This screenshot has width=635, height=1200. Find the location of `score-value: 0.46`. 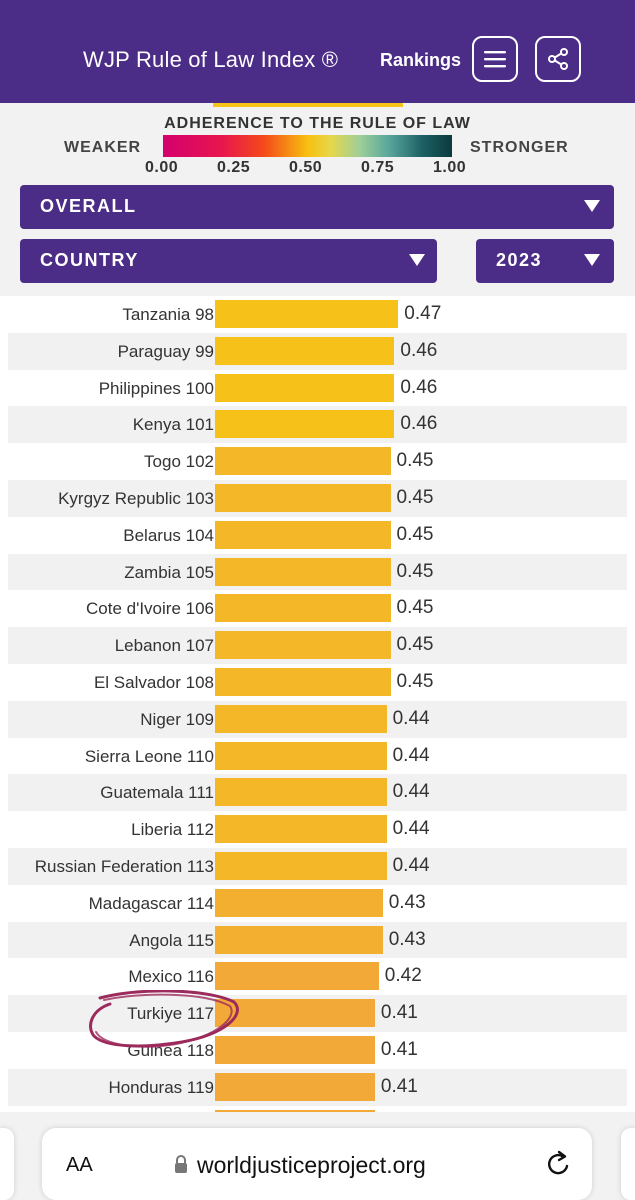

score-value: 0.46 is located at coordinates (419, 387).